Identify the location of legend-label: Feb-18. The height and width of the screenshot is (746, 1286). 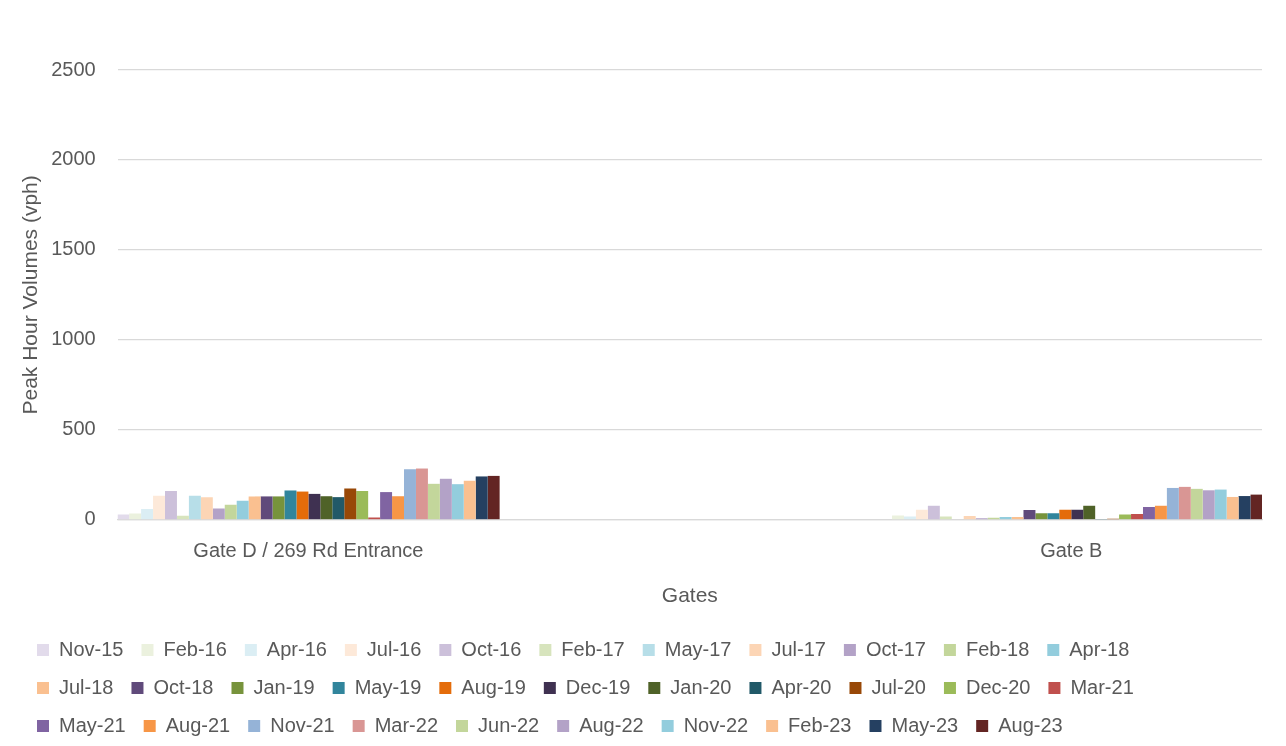
(997, 648).